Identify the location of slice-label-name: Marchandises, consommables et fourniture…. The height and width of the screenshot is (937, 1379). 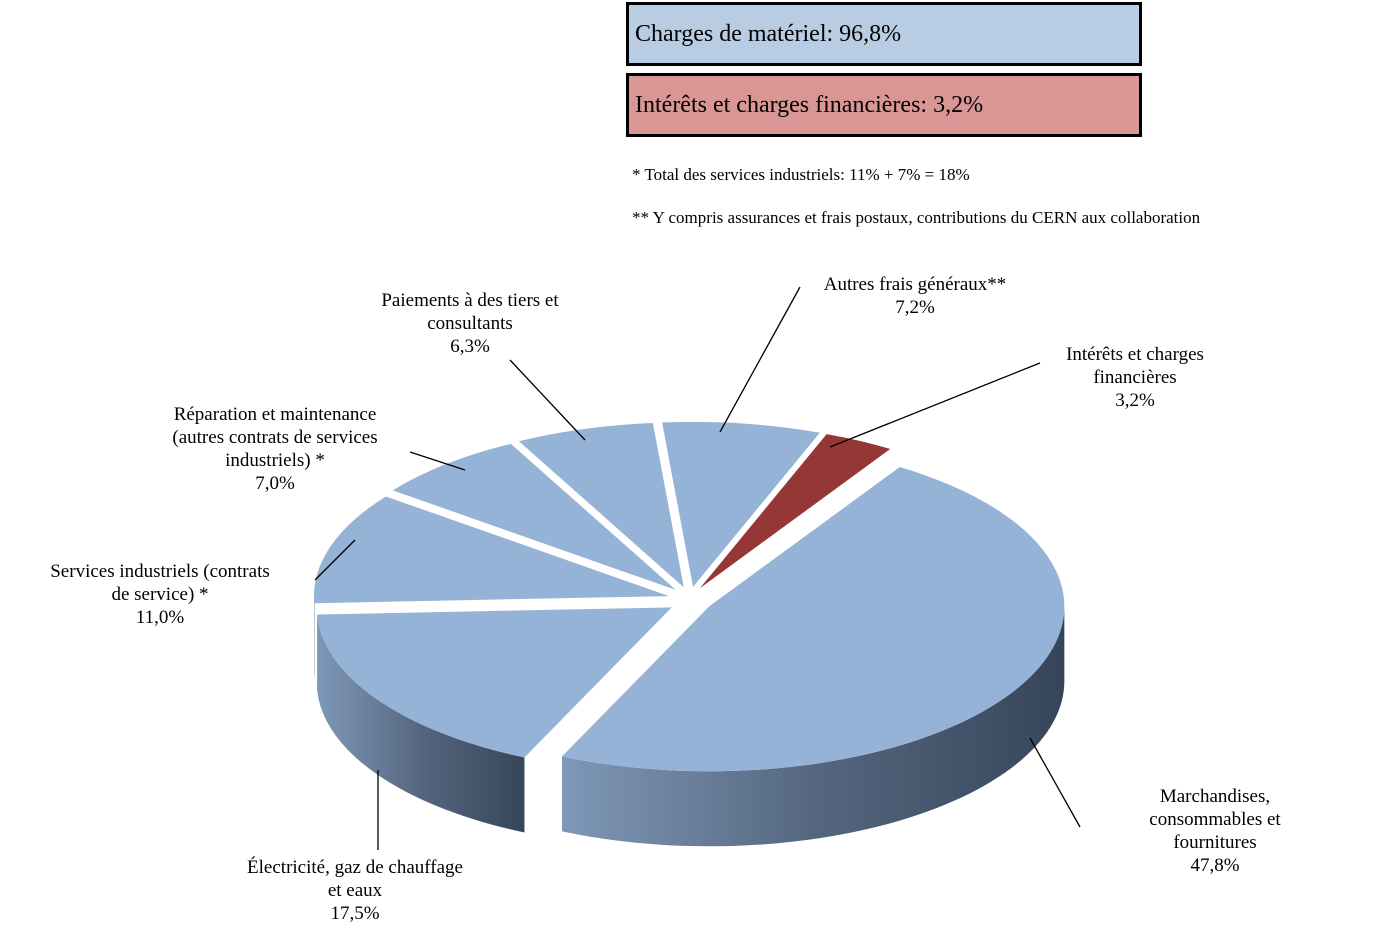
(1215, 819).